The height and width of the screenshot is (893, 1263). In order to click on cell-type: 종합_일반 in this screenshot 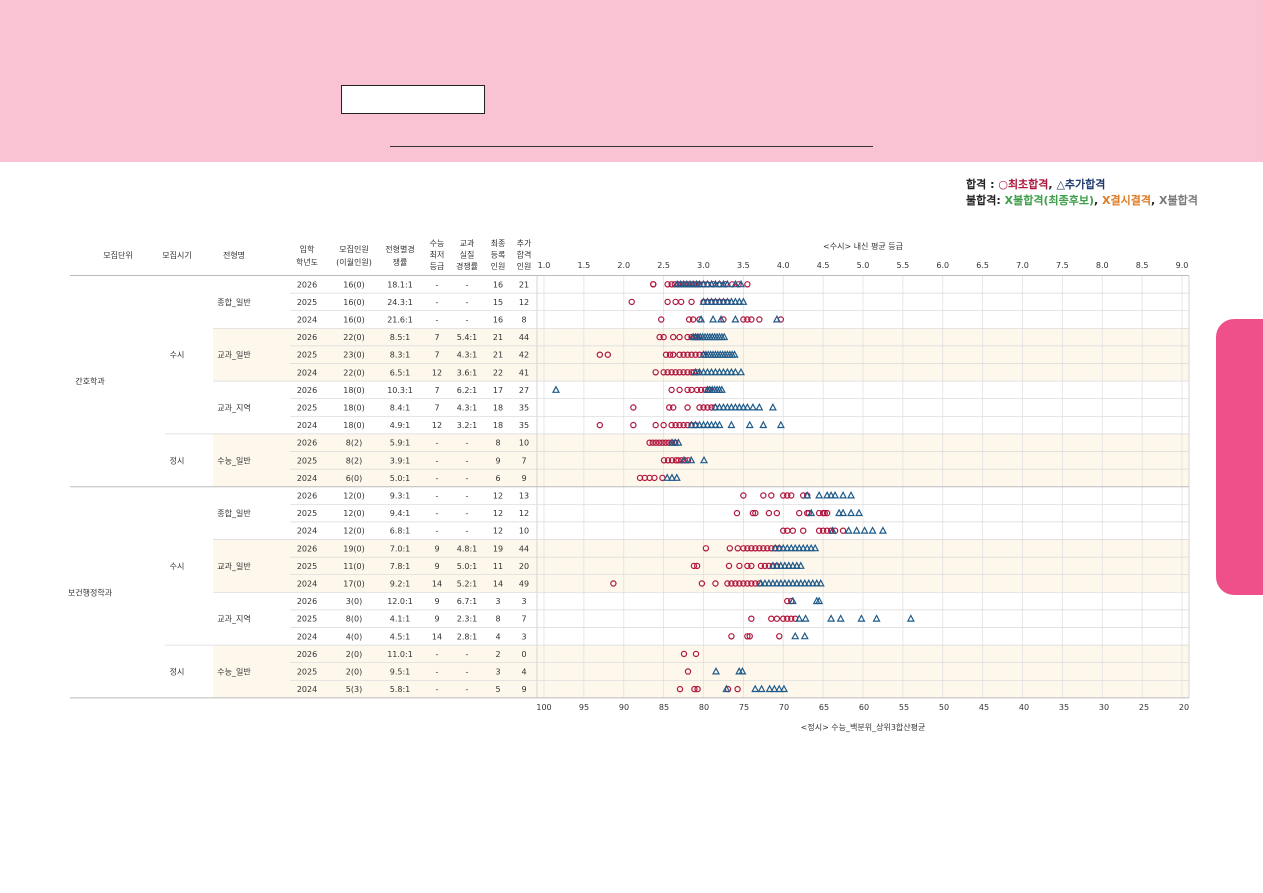, I will do `click(234, 513)`.